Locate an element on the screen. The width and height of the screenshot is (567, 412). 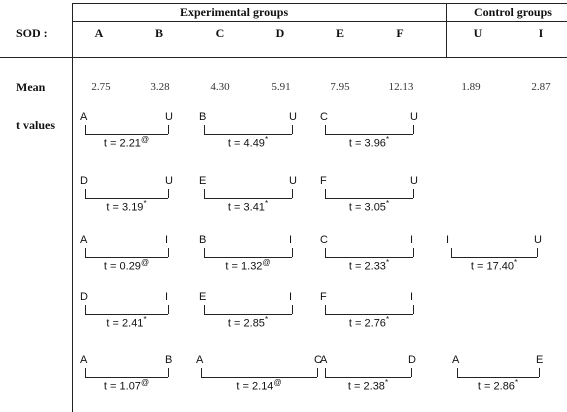
mean-value-c: 4.30 is located at coordinates (220, 87).